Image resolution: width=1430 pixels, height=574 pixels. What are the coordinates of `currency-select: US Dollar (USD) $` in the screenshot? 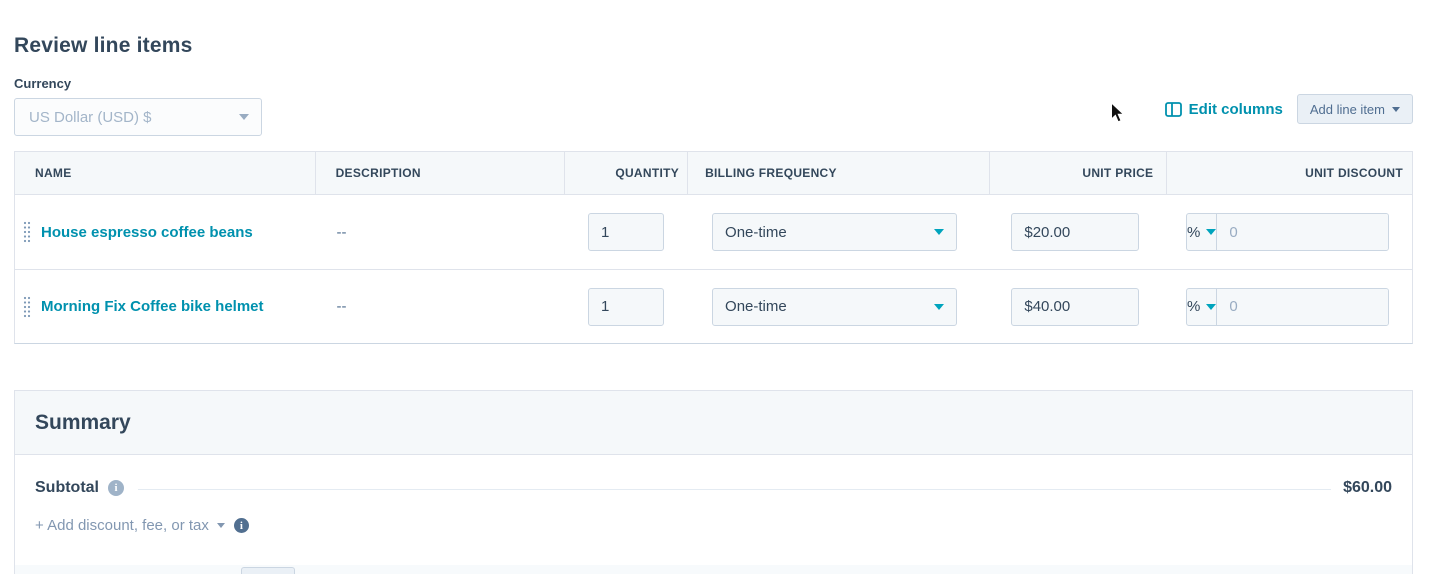 It's located at (138, 117).